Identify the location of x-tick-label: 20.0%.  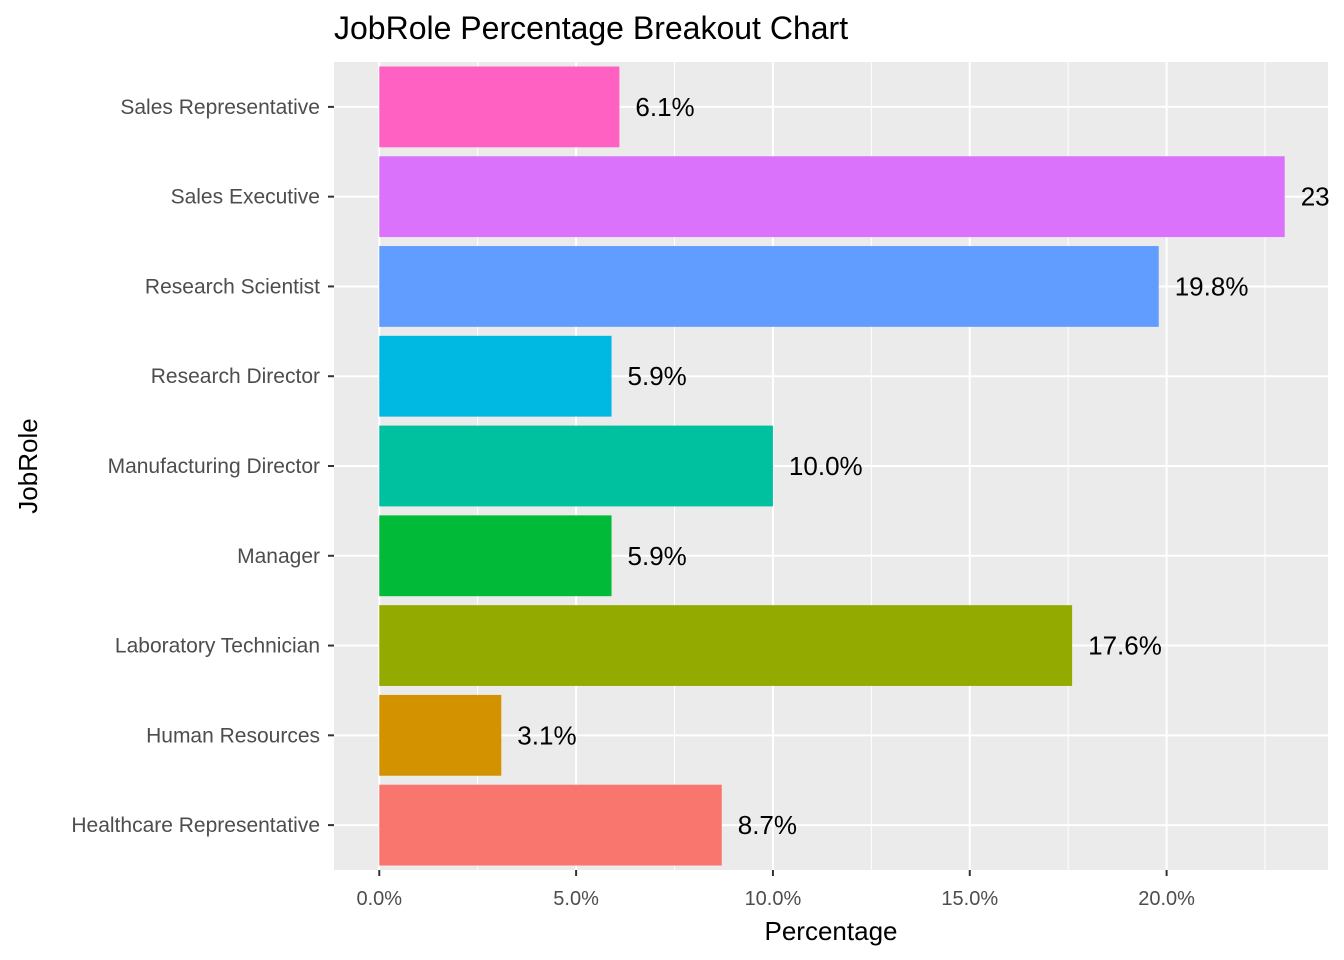
(1166, 899).